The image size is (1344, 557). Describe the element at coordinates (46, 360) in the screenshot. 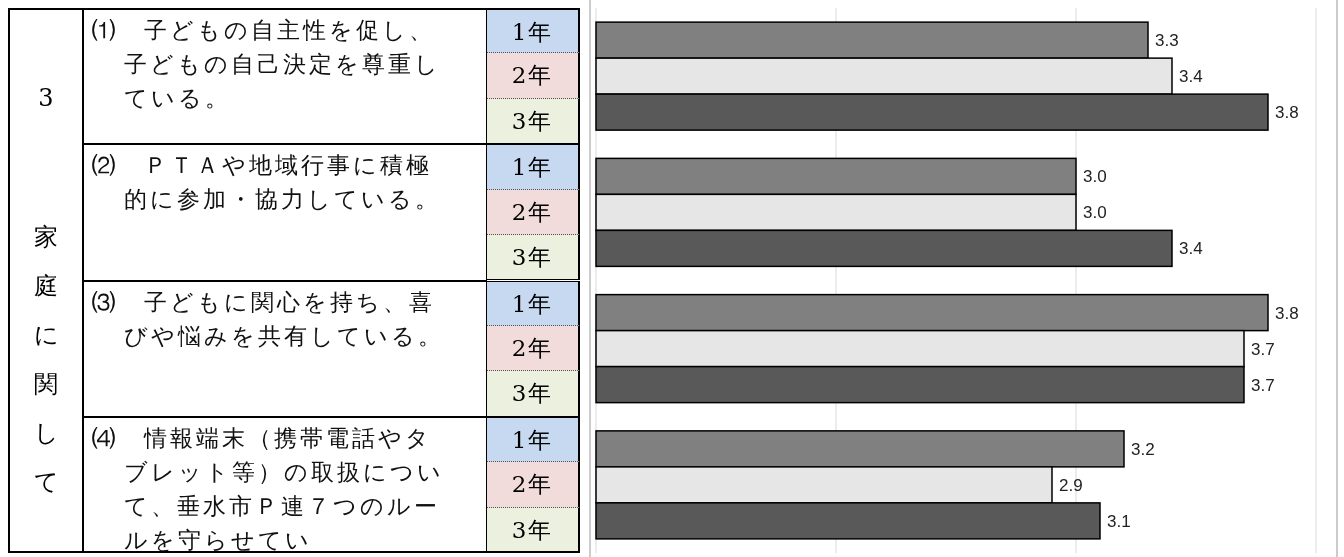

I see `ylabel: 家庭に関して` at that location.